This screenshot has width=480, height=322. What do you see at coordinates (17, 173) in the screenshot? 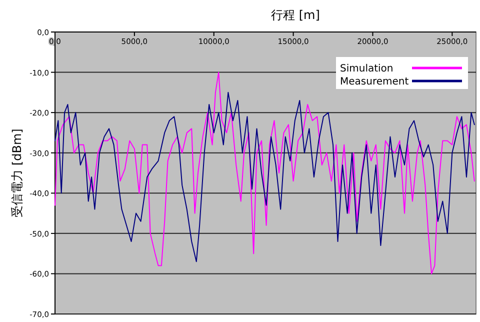
I see `y-axis-title: 受信電力 [dBm]` at bounding box center [17, 173].